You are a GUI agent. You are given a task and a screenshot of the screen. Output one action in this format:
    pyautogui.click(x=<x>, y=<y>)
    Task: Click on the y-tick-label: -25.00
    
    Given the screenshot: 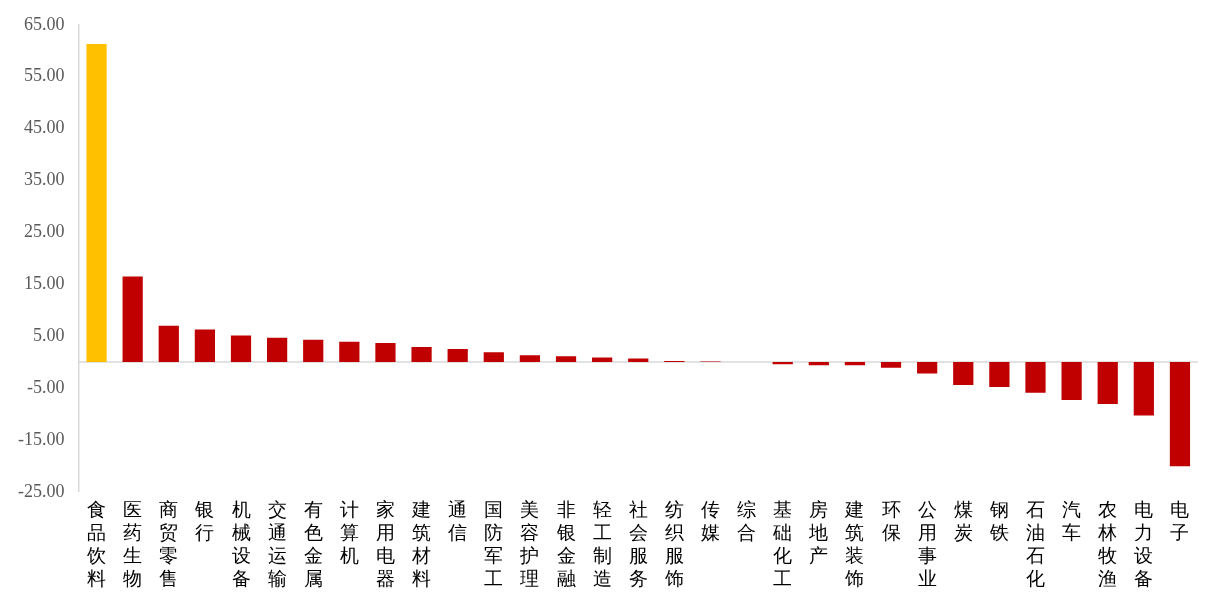 What is the action you would take?
    pyautogui.click(x=41, y=490)
    